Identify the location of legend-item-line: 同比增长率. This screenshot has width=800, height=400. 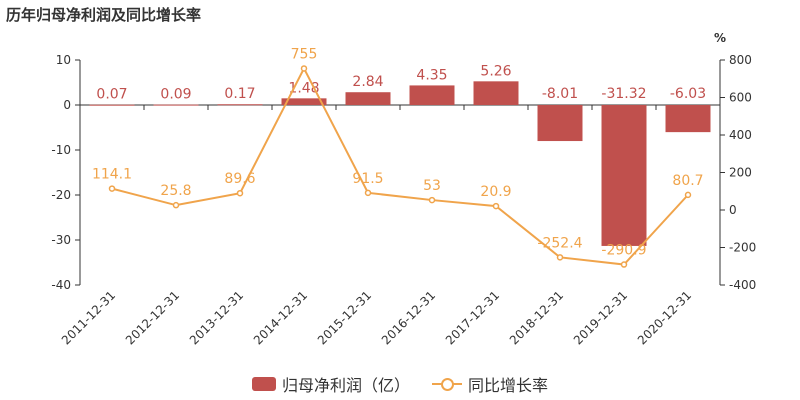
(490, 384).